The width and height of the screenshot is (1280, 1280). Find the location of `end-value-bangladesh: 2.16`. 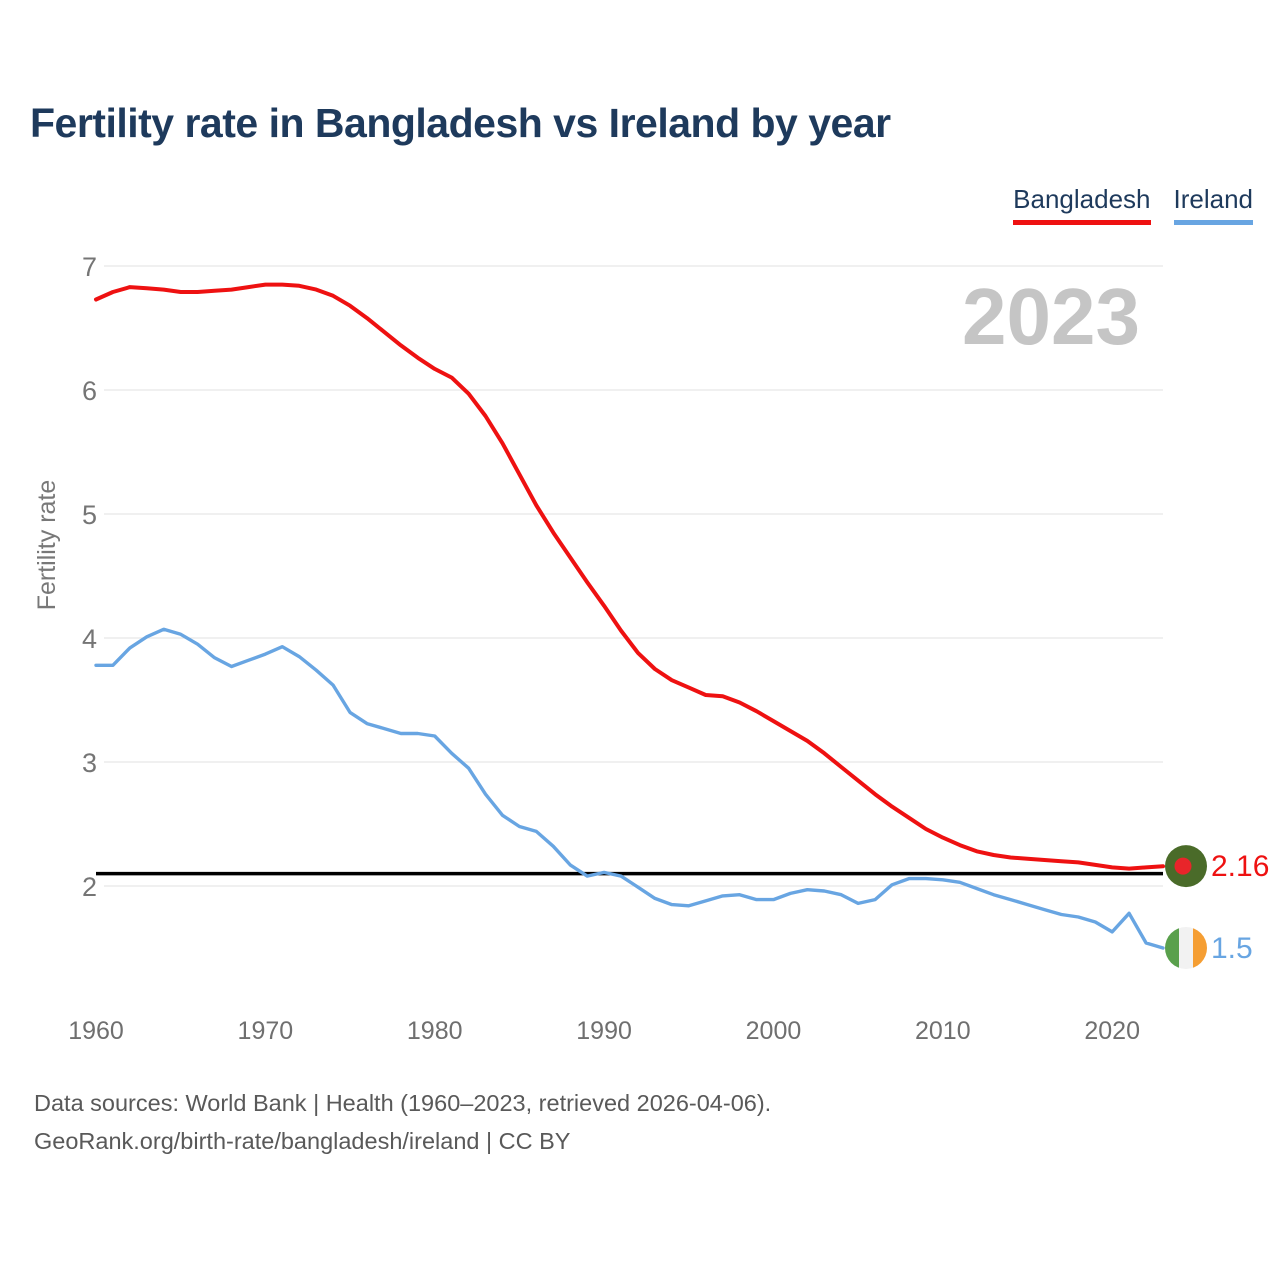

end-value-bangladesh: 2.16 is located at coordinates (1240, 866).